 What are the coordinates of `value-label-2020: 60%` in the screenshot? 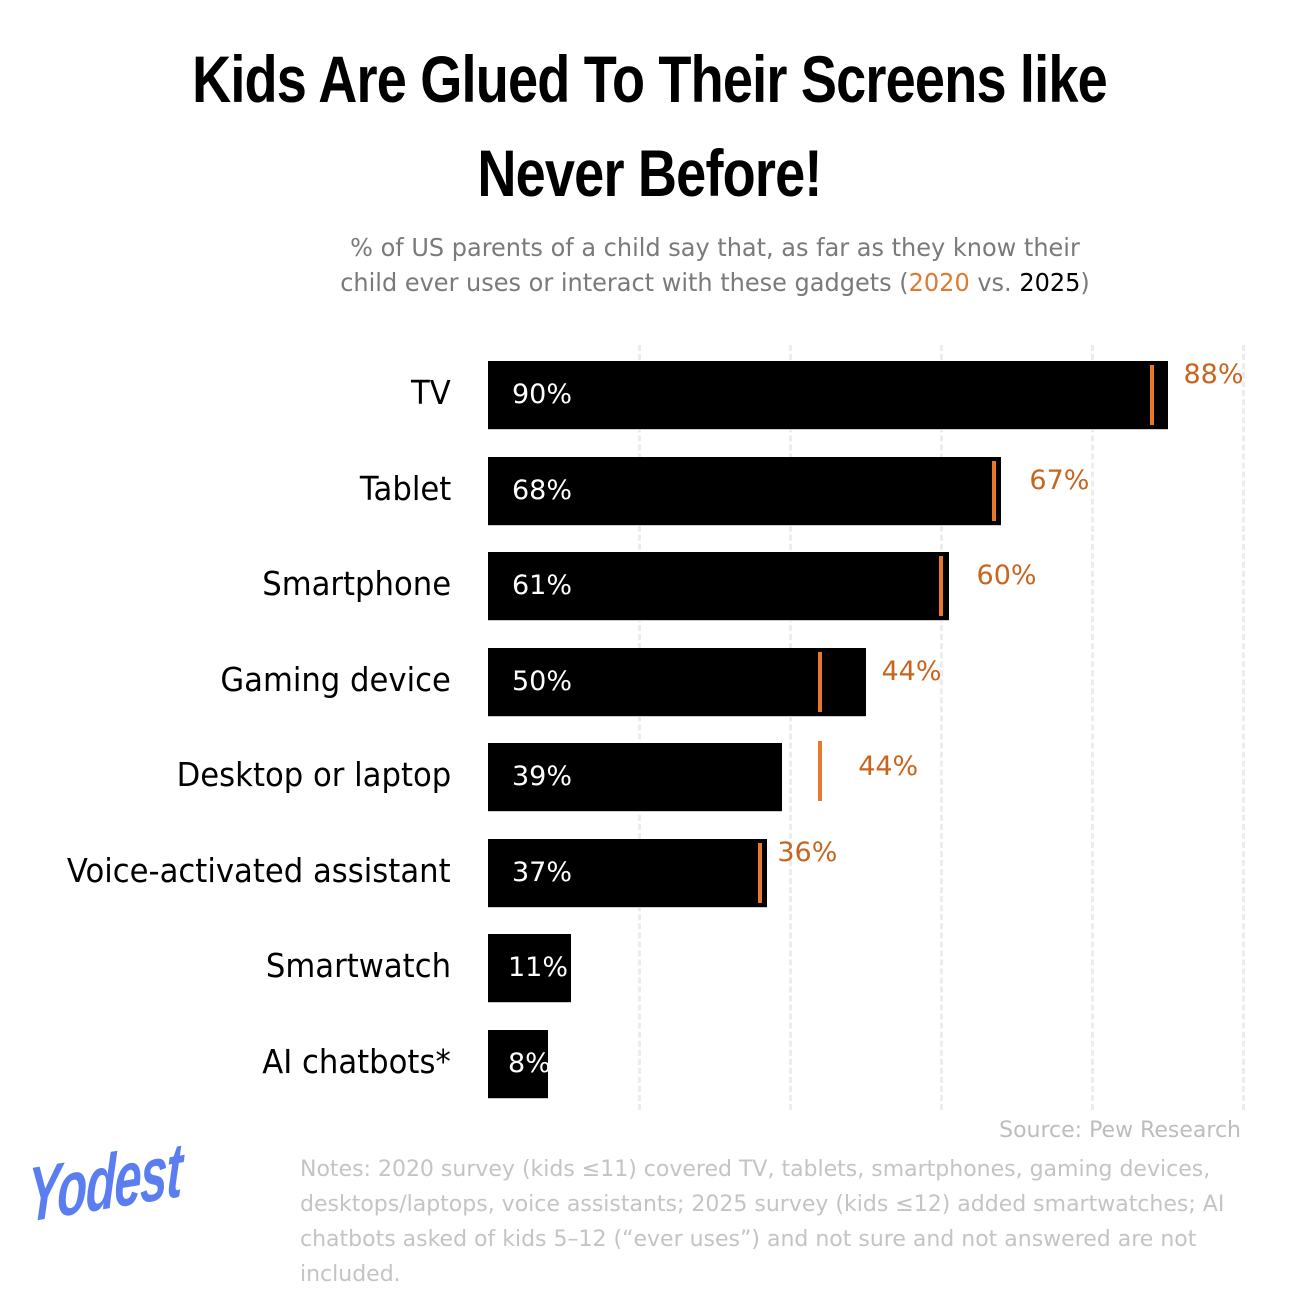 It's located at (1006, 575).